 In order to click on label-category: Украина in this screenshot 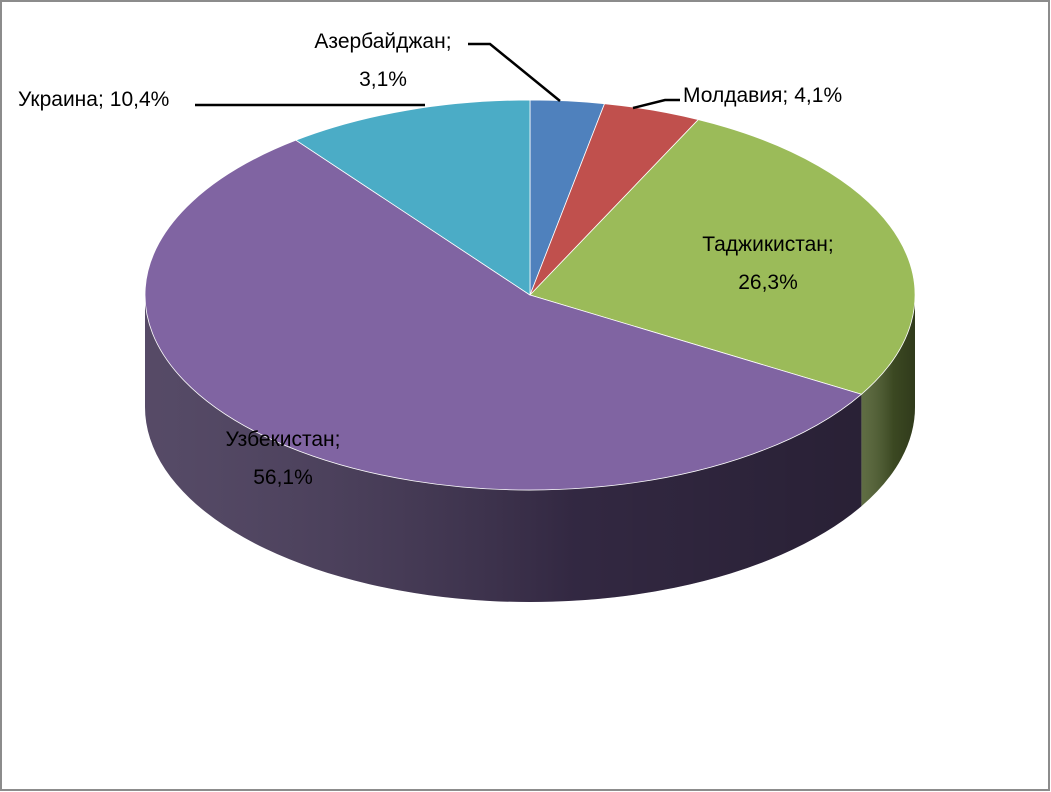, I will do `click(58, 99)`.